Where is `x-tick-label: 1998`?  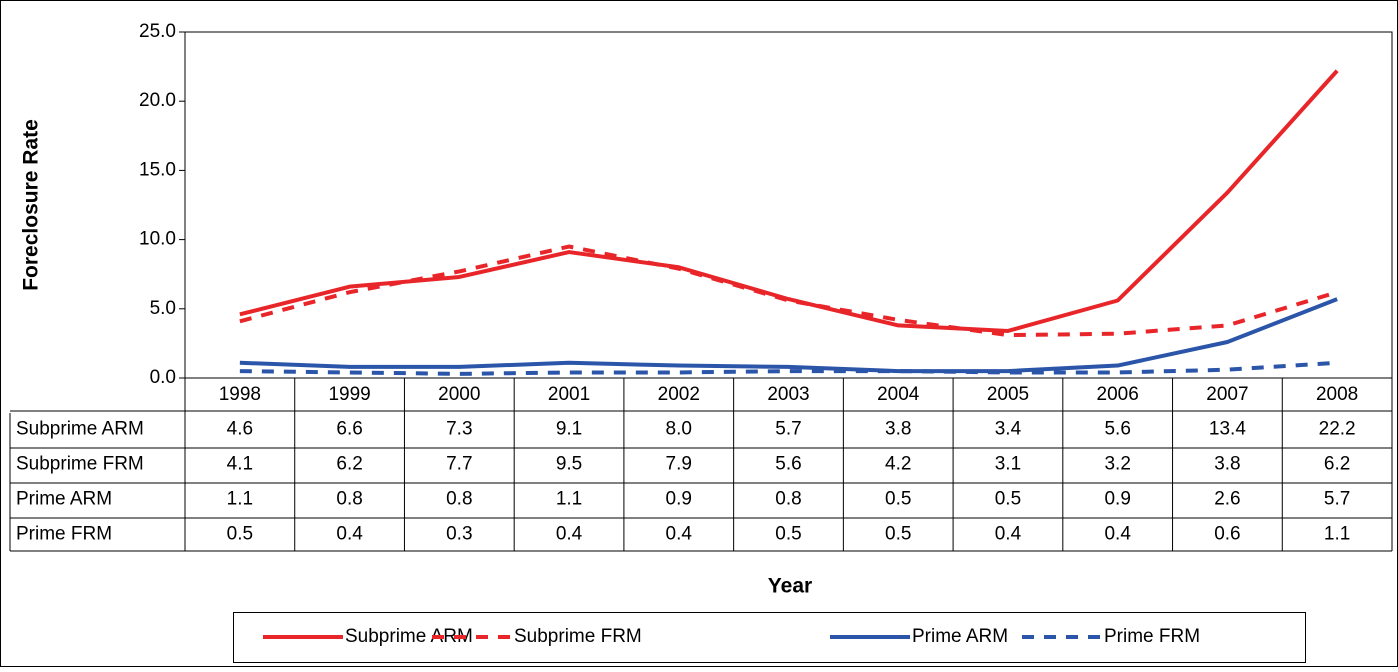 x-tick-label: 1998 is located at coordinates (240, 394).